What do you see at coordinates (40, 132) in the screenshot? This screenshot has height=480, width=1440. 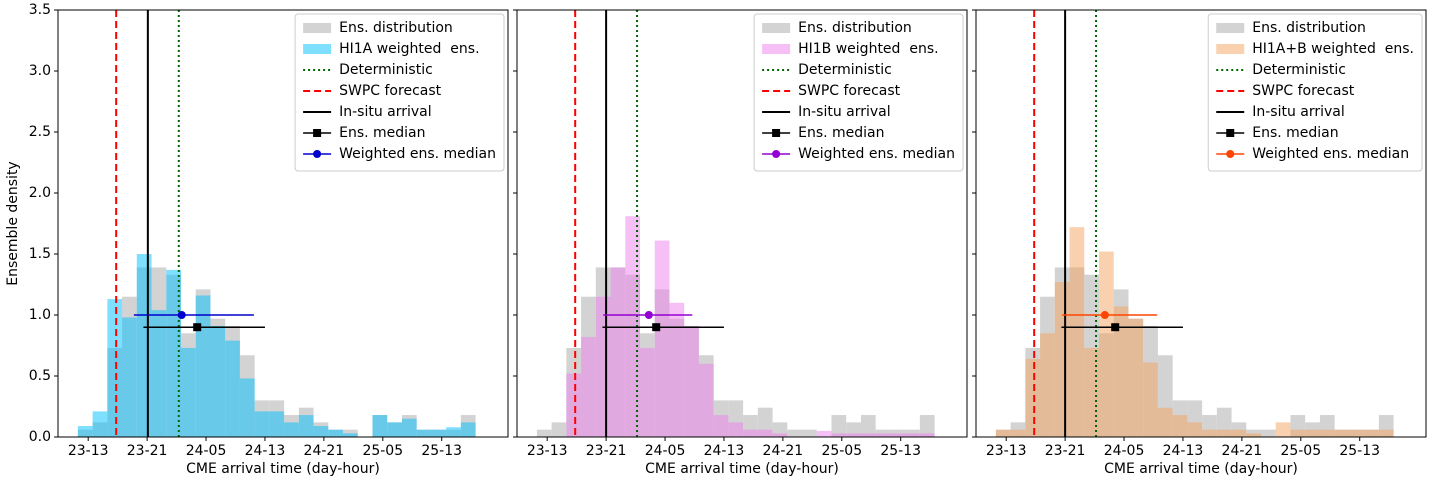 I see `y-tick-label: 2.5` at bounding box center [40, 132].